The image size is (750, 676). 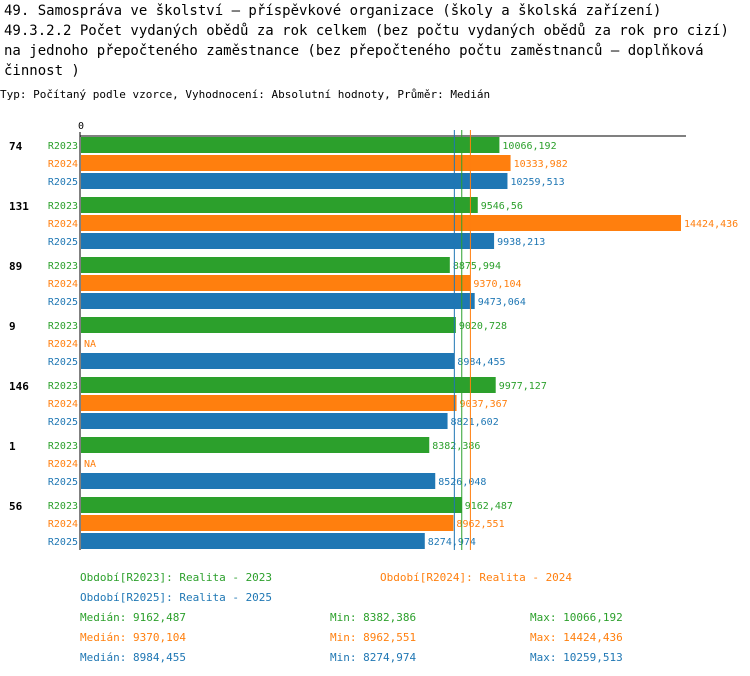 What do you see at coordinates (462, 482) in the screenshot?
I see `data-label: 8526,048` at bounding box center [462, 482].